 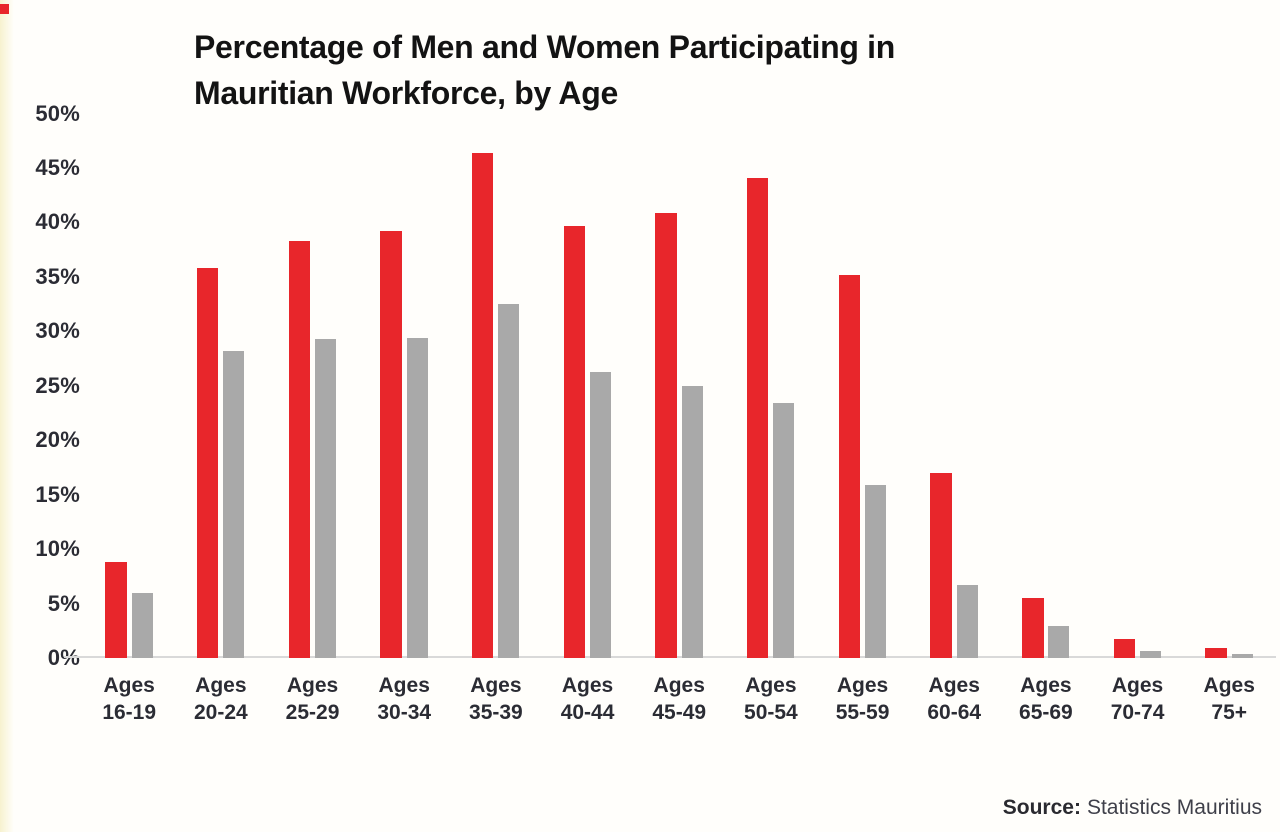 What do you see at coordinates (1229, 712) in the screenshot?
I see `x-label-range: 75+` at bounding box center [1229, 712].